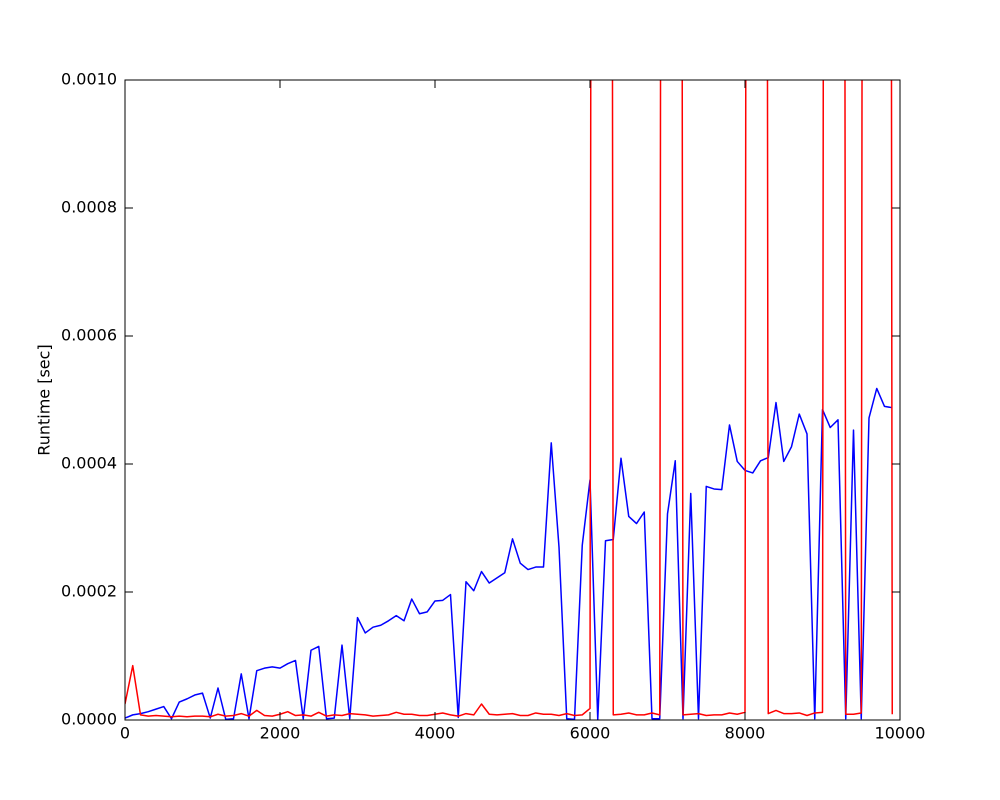  What do you see at coordinates (89, 79) in the screenshot?
I see `y-tick-label: 0.0010` at bounding box center [89, 79].